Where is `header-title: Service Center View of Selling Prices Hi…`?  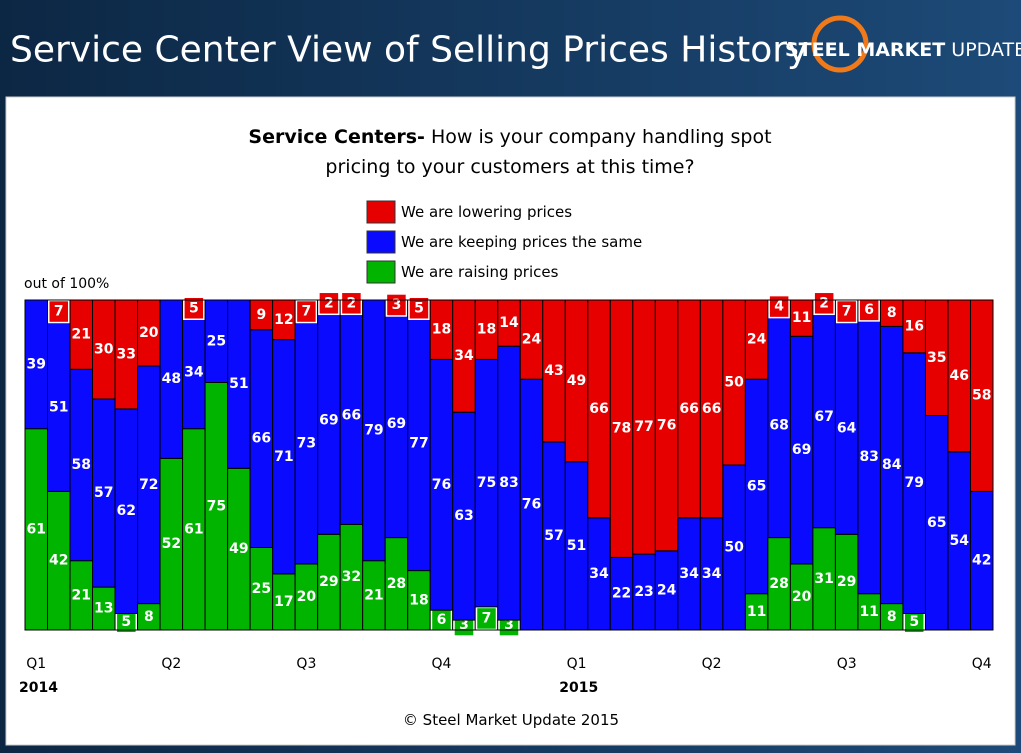 header-title: Service Center View of Selling Prices Hi… is located at coordinates (409, 50).